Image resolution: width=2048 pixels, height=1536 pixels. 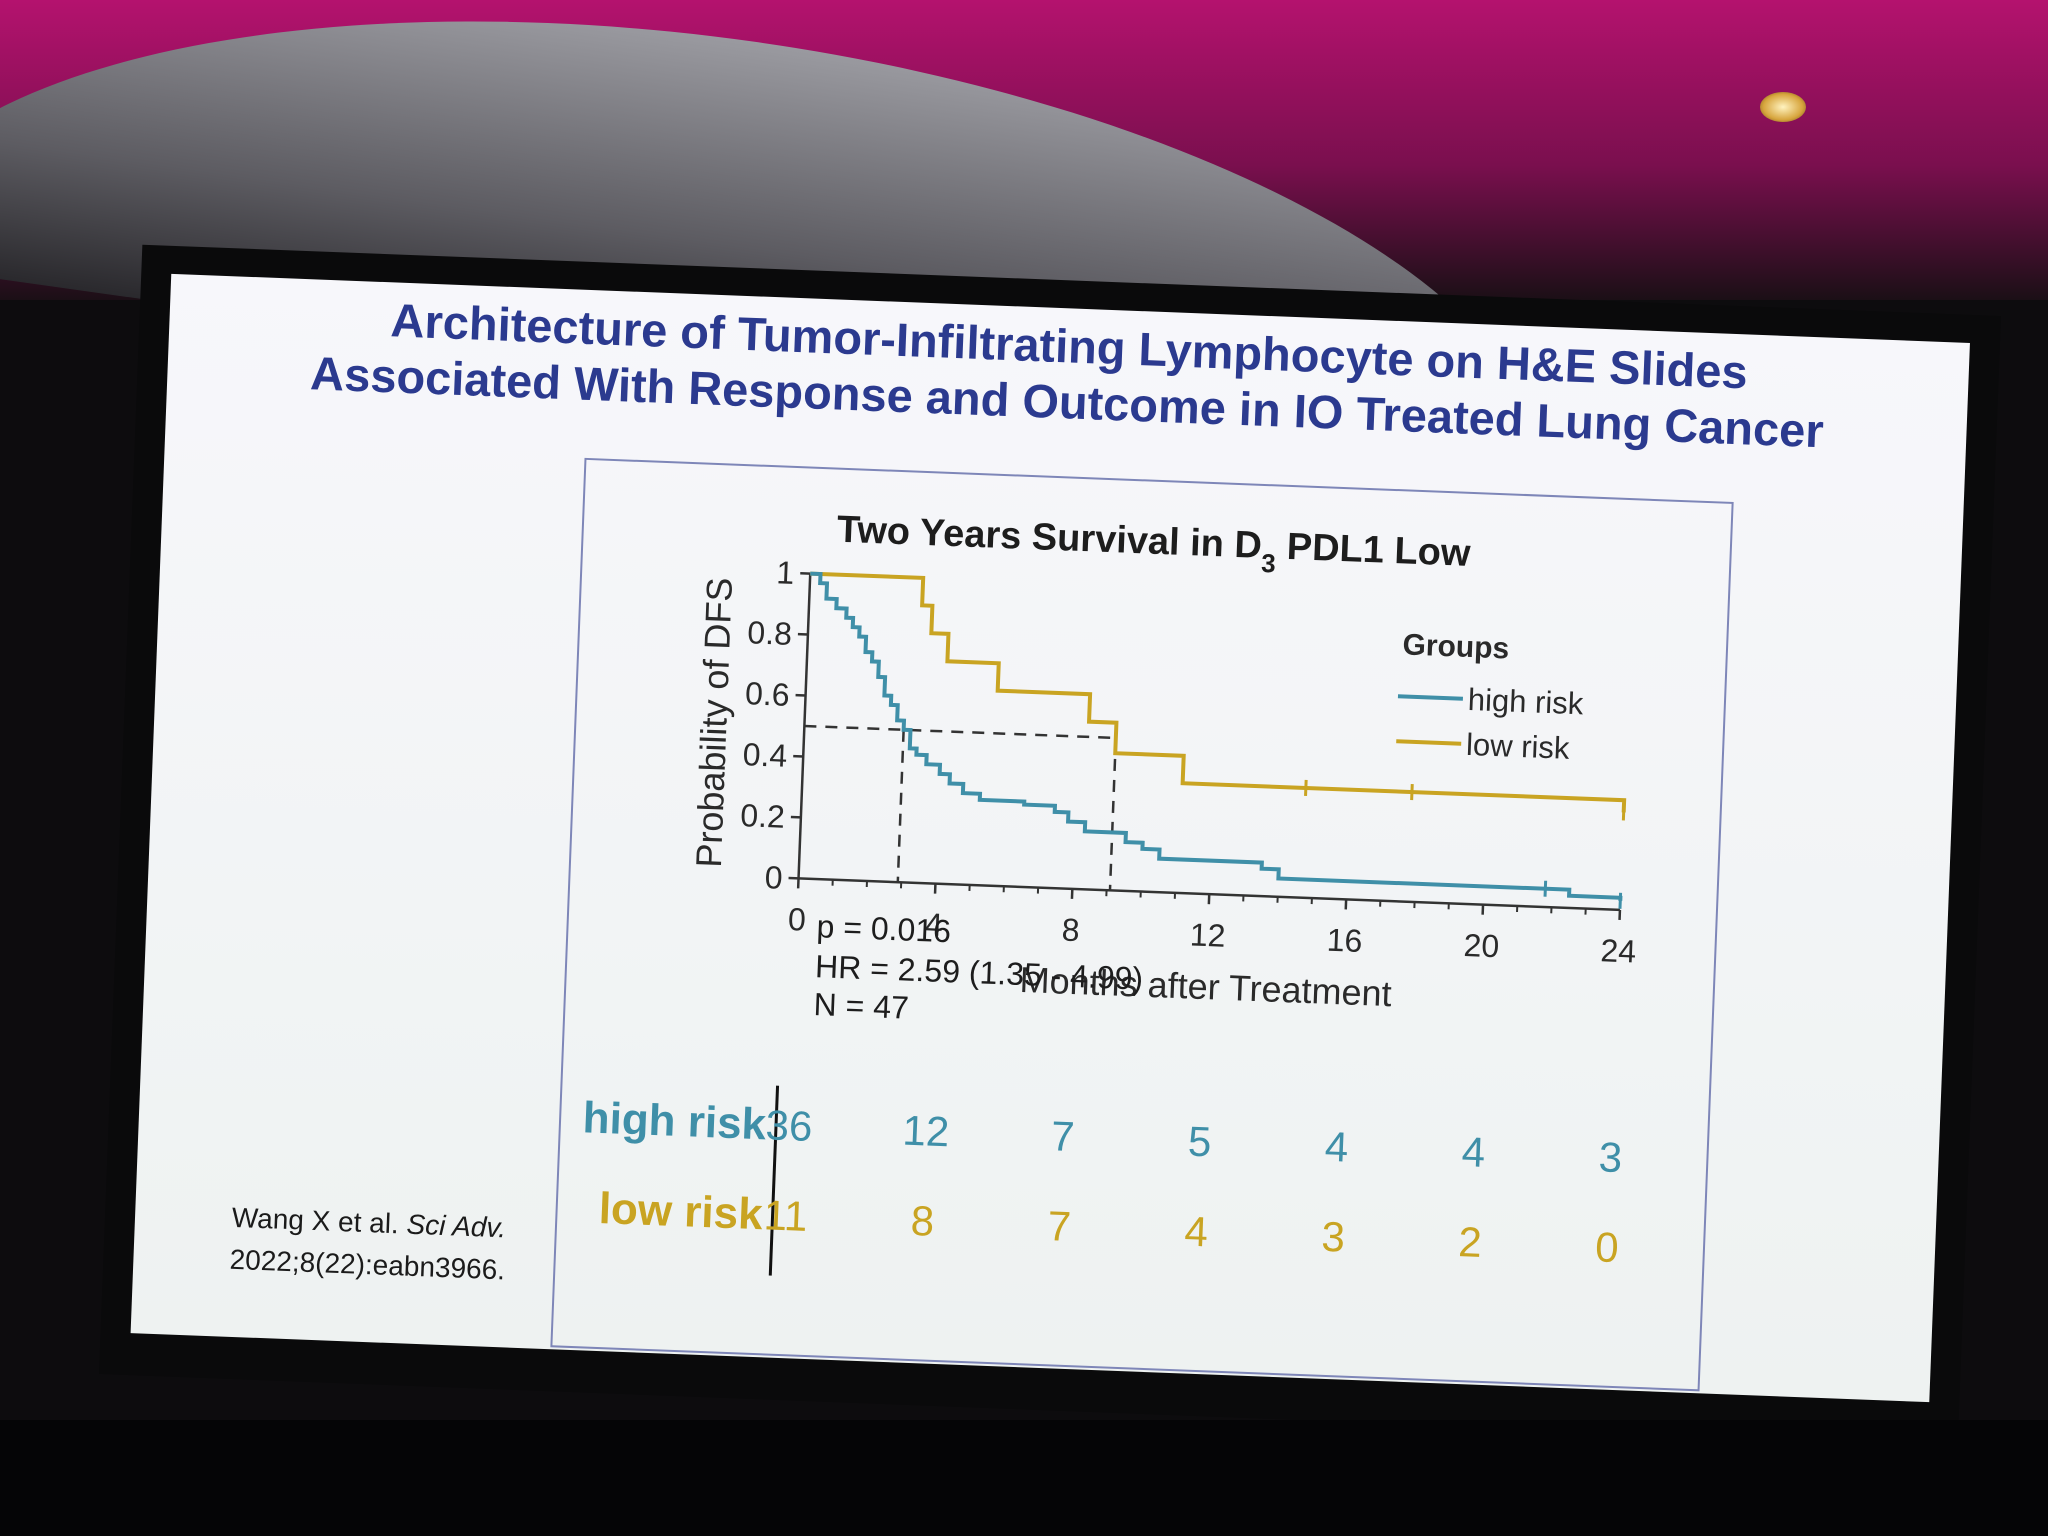 What do you see at coordinates (1481, 945) in the screenshot?
I see `x-tick-label: 20` at bounding box center [1481, 945].